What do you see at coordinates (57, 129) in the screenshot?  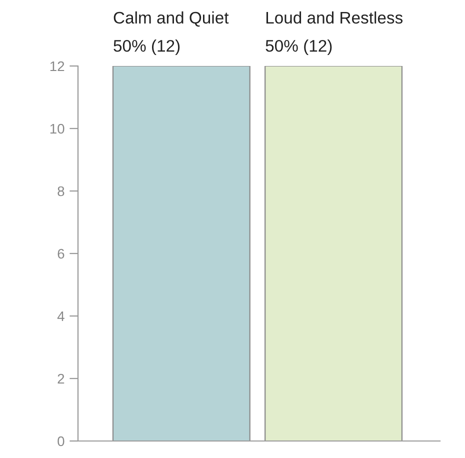 I see `y-tick-label: 10` at bounding box center [57, 129].